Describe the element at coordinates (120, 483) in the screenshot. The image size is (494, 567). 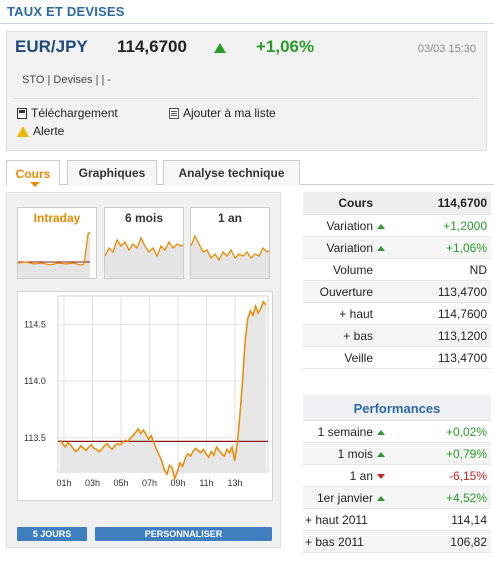
I see `x-tick-label: 05h` at that location.